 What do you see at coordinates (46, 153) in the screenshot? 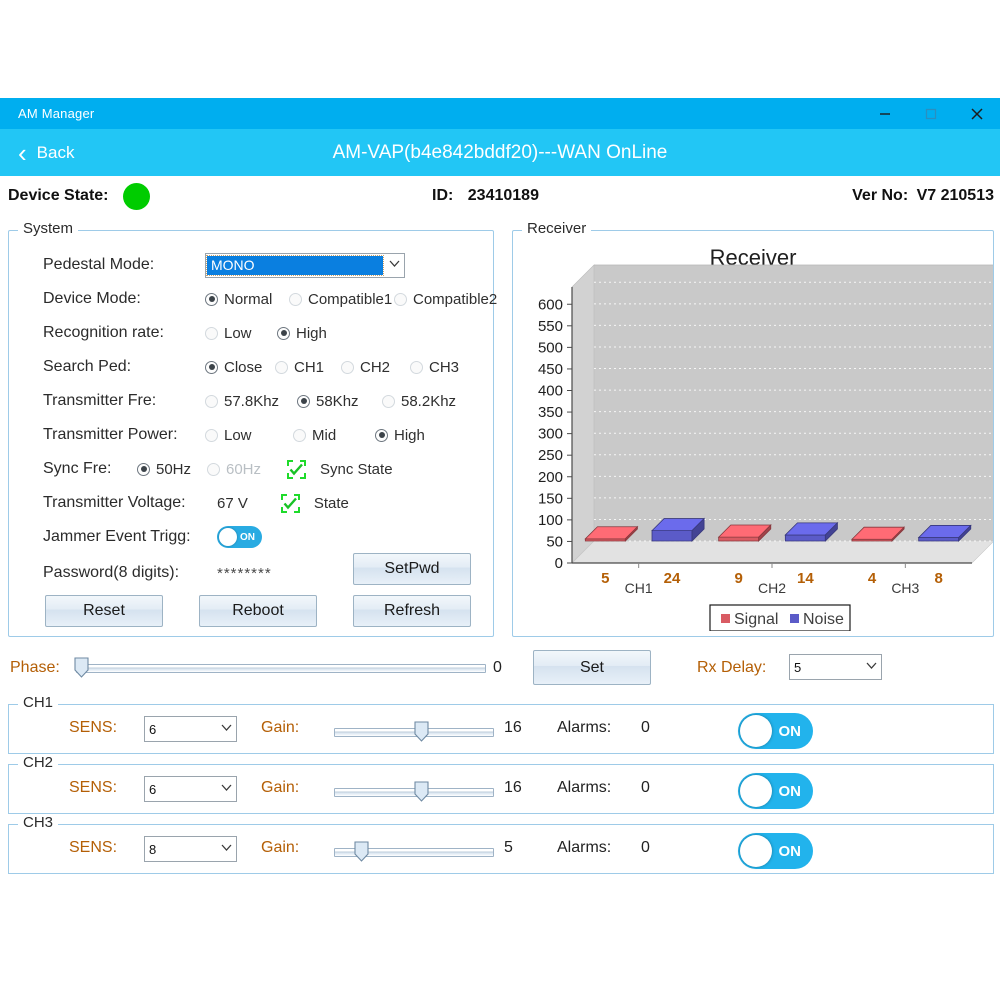
I see `back-button: ‹ Back` at bounding box center [46, 153].